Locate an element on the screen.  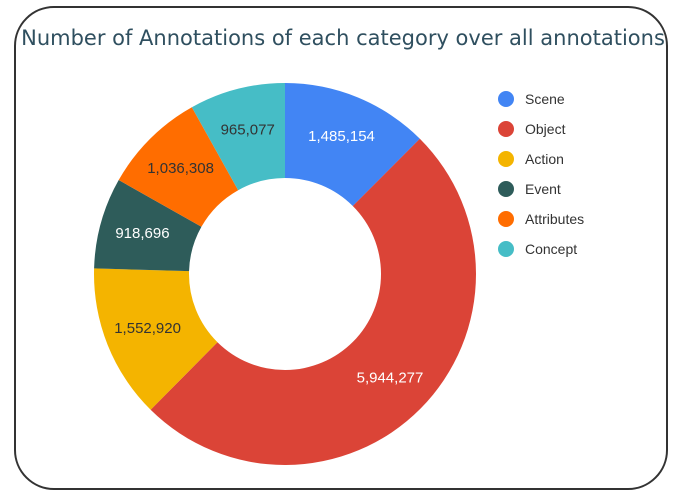
value-label-object: 5,944,277 is located at coordinates (390, 377).